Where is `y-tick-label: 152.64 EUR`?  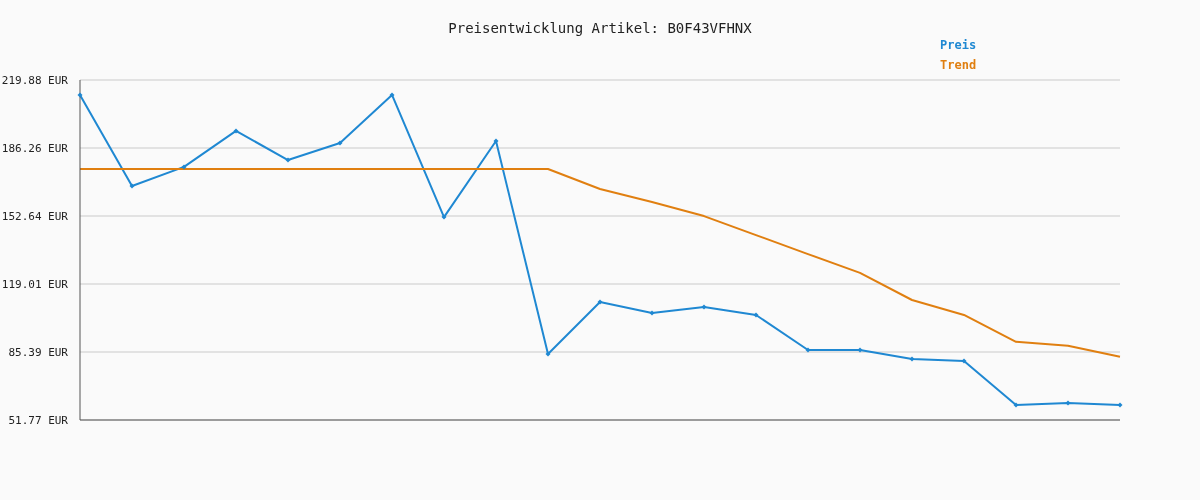
y-tick-label: 152.64 EUR is located at coordinates (35, 216).